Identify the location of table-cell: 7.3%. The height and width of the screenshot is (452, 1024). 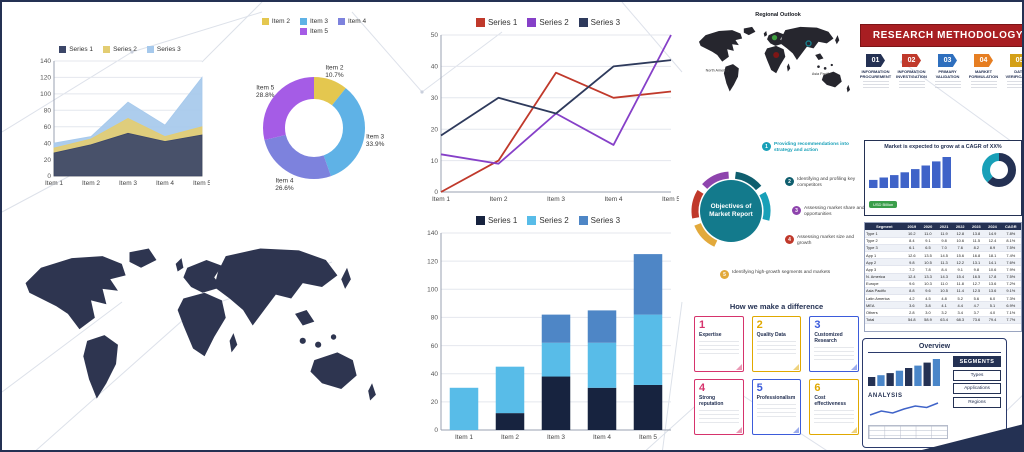
(1010, 298).